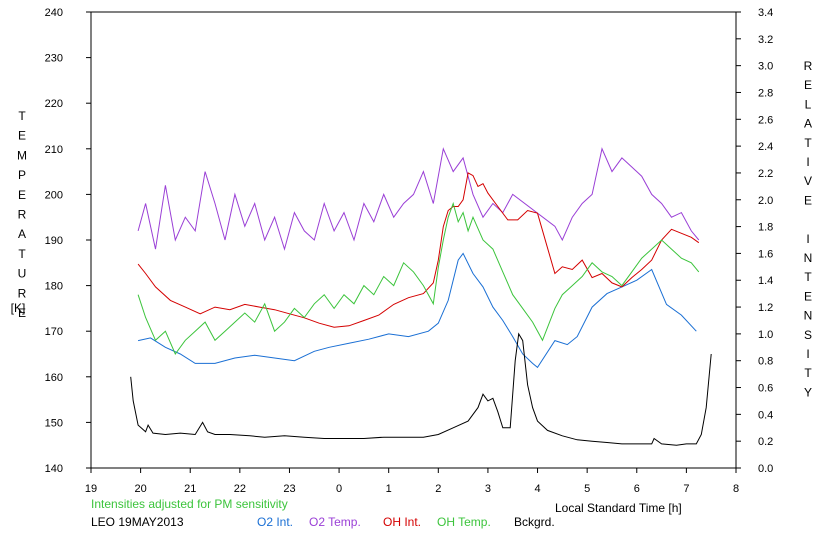  What do you see at coordinates (765, 254) in the screenshot?
I see `right-tick-label: 1.6` at bounding box center [765, 254].